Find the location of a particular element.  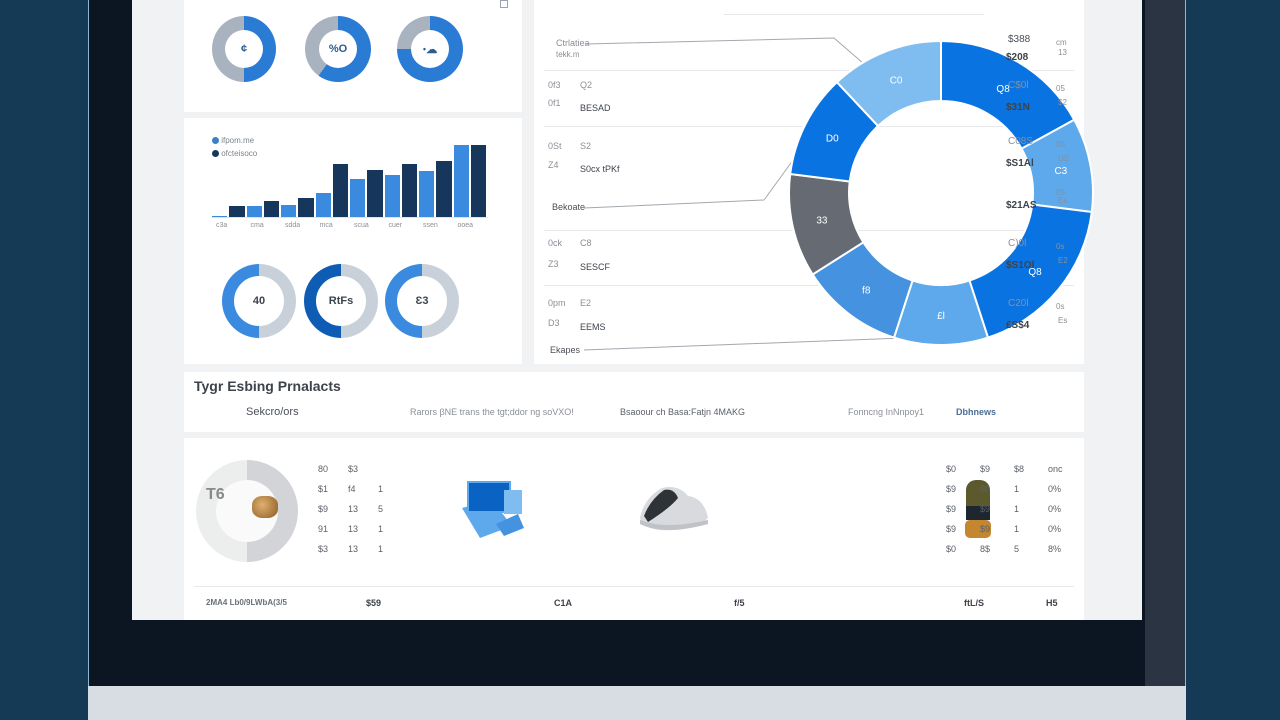

kpi-donut-1: ¢ is located at coordinates (244, 49).